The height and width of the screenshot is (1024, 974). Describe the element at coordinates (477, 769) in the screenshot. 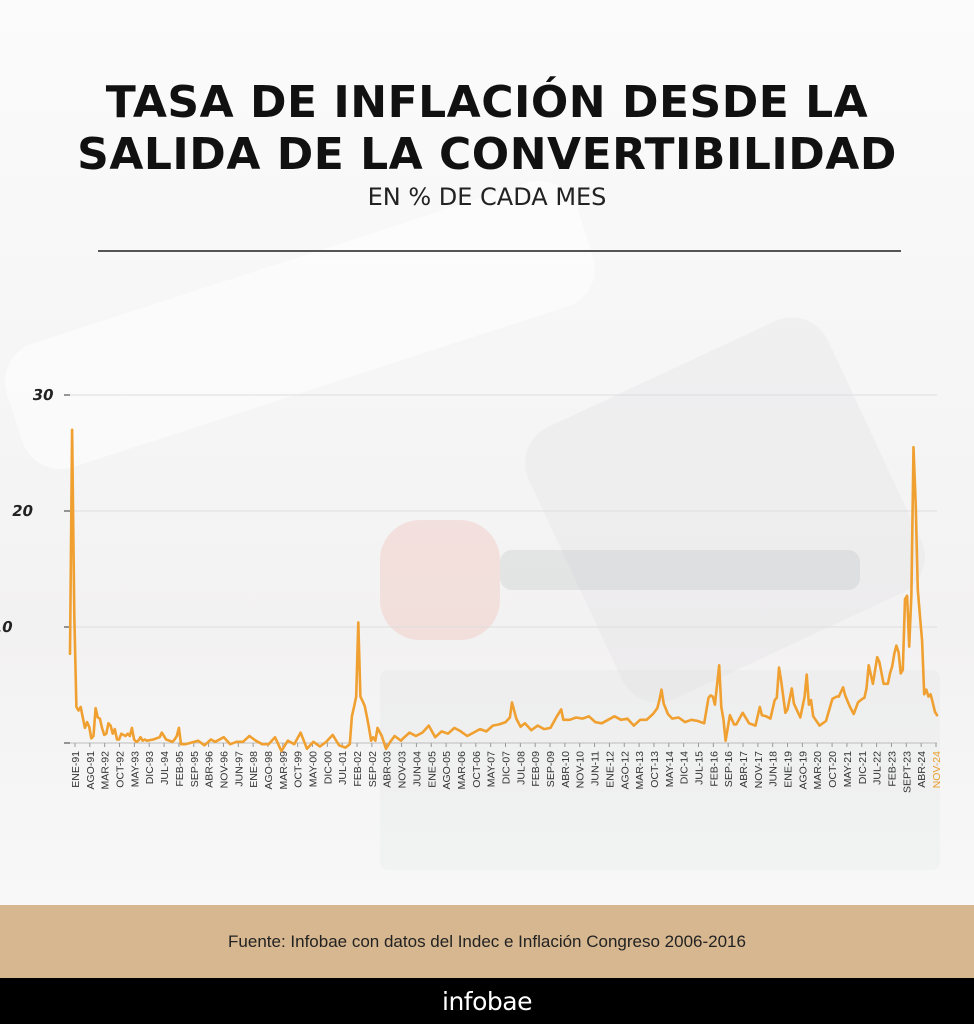

I see `x-tick-label: OCT-06` at that location.